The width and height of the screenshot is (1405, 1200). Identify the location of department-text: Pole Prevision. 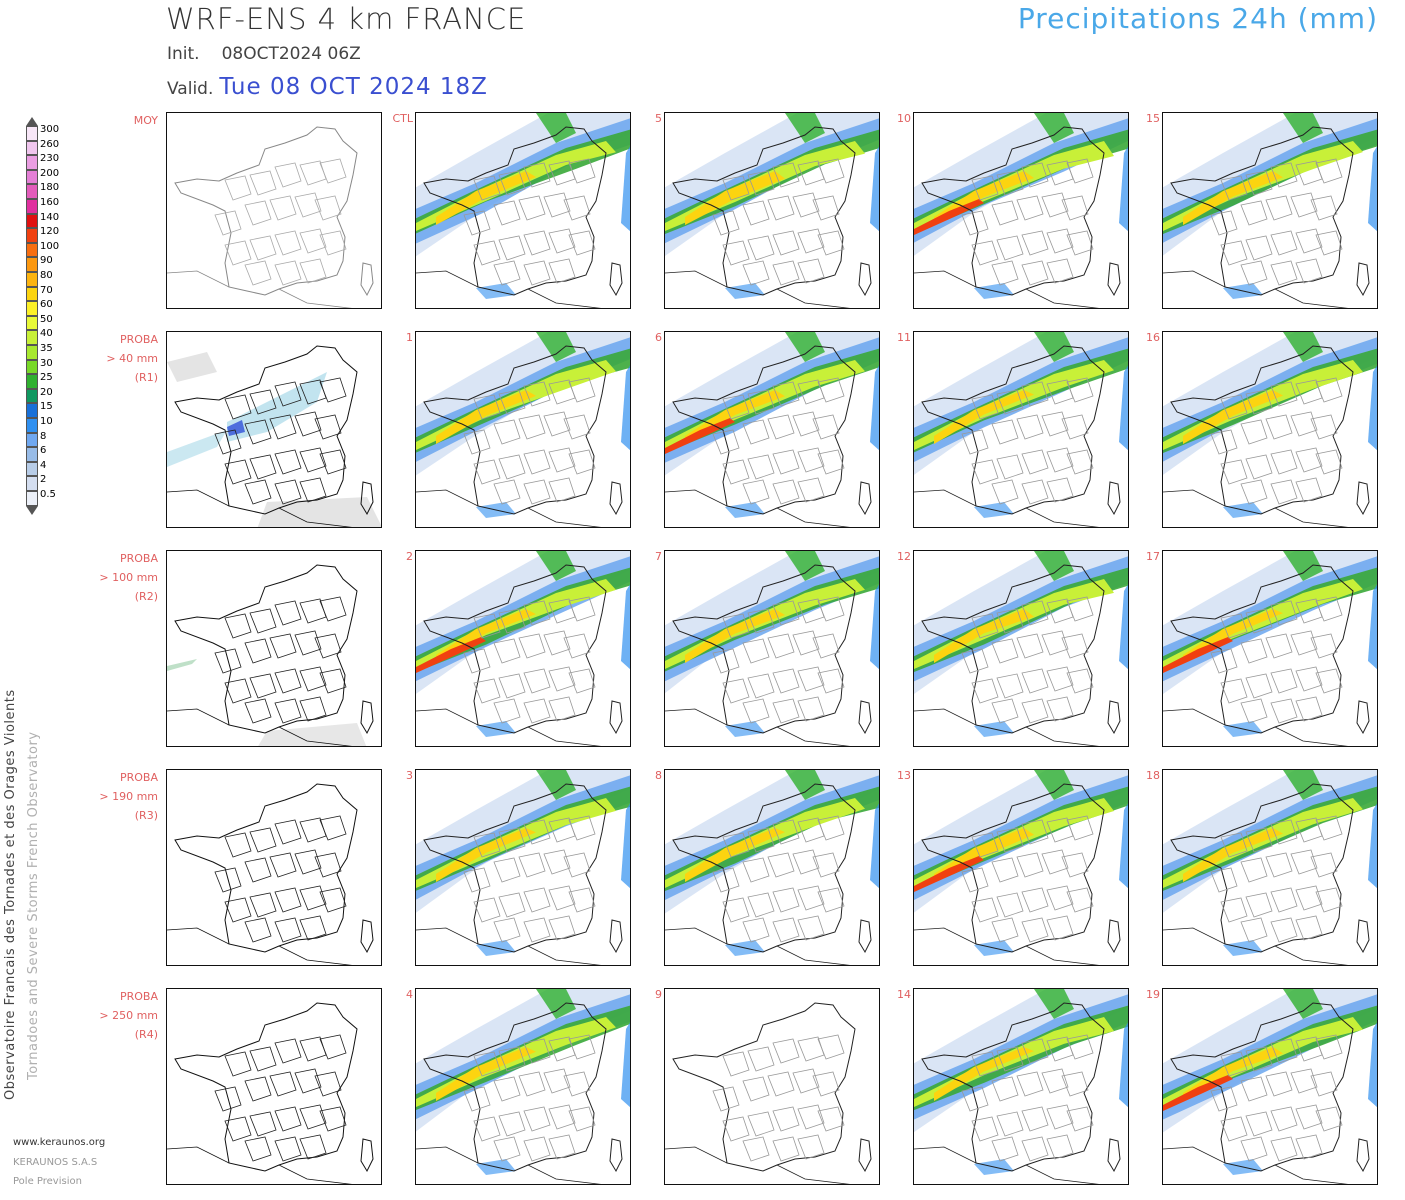
(47, 1181).